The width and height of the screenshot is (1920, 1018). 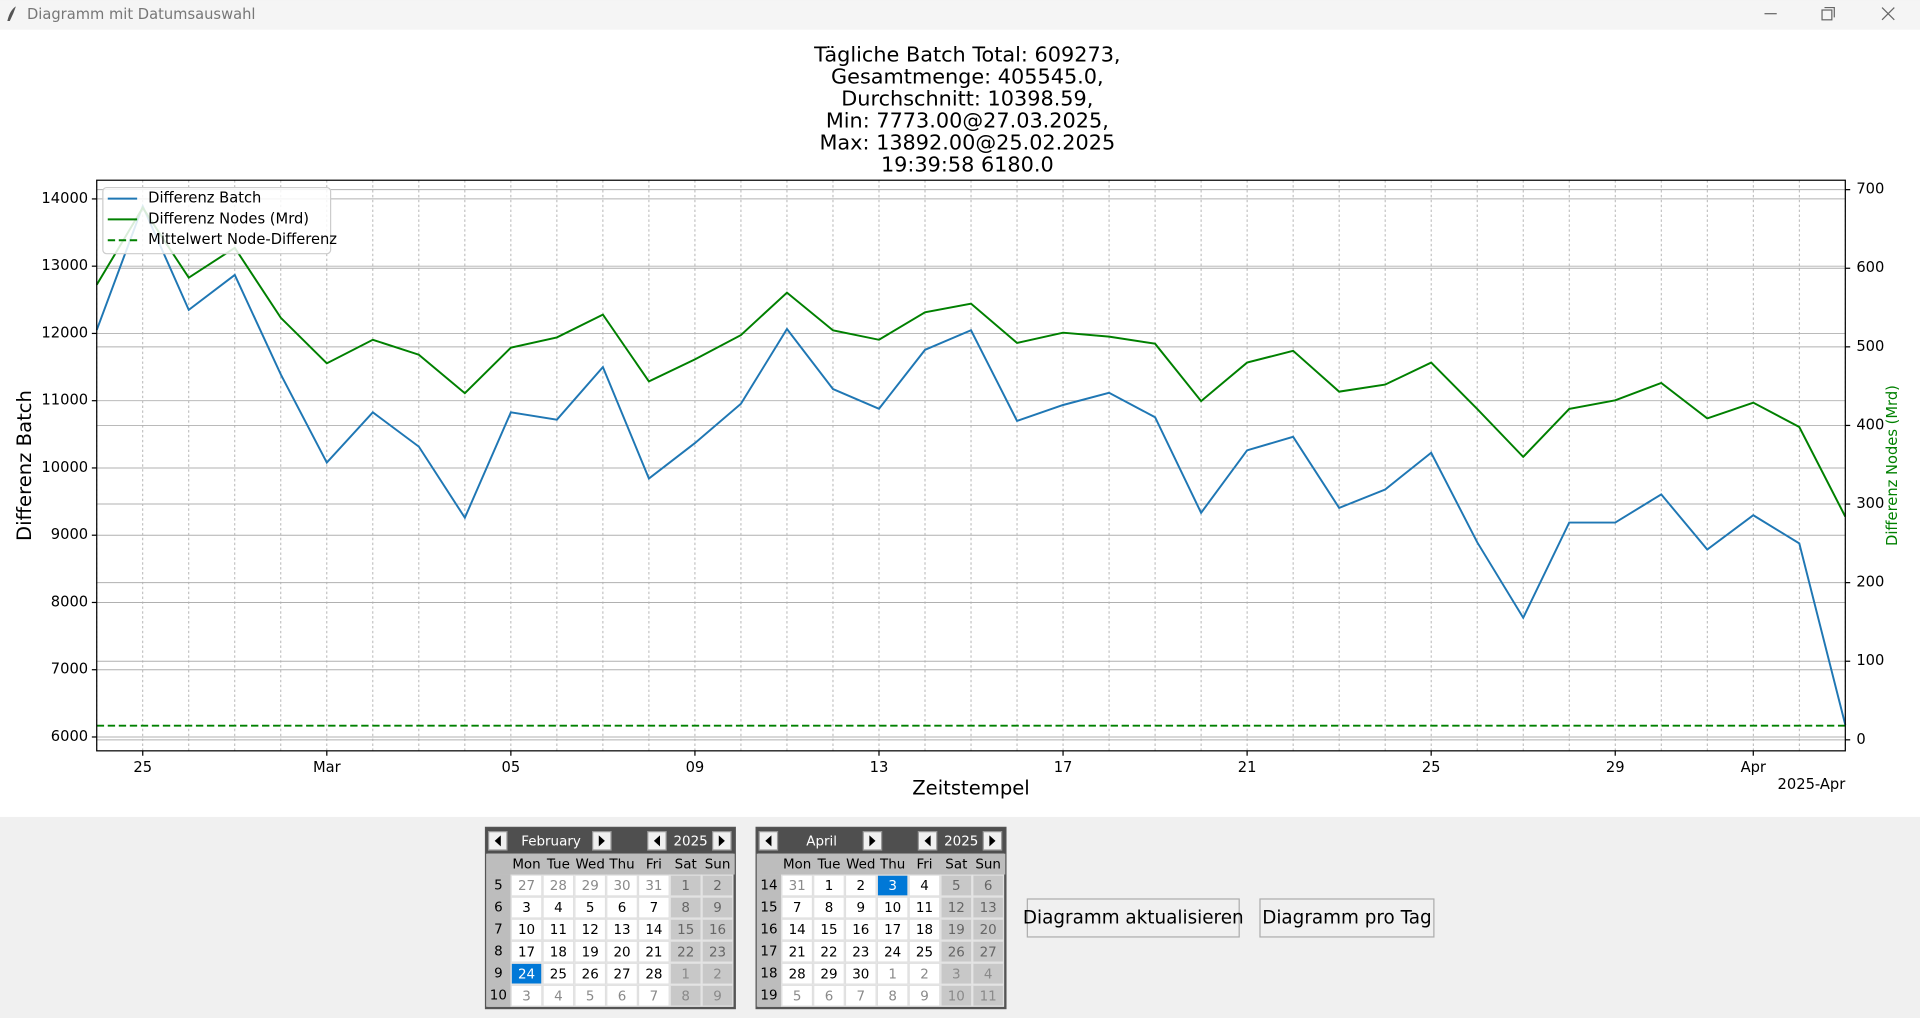 What do you see at coordinates (927, 841) in the screenshot?
I see `prev-year-button-icon` at bounding box center [927, 841].